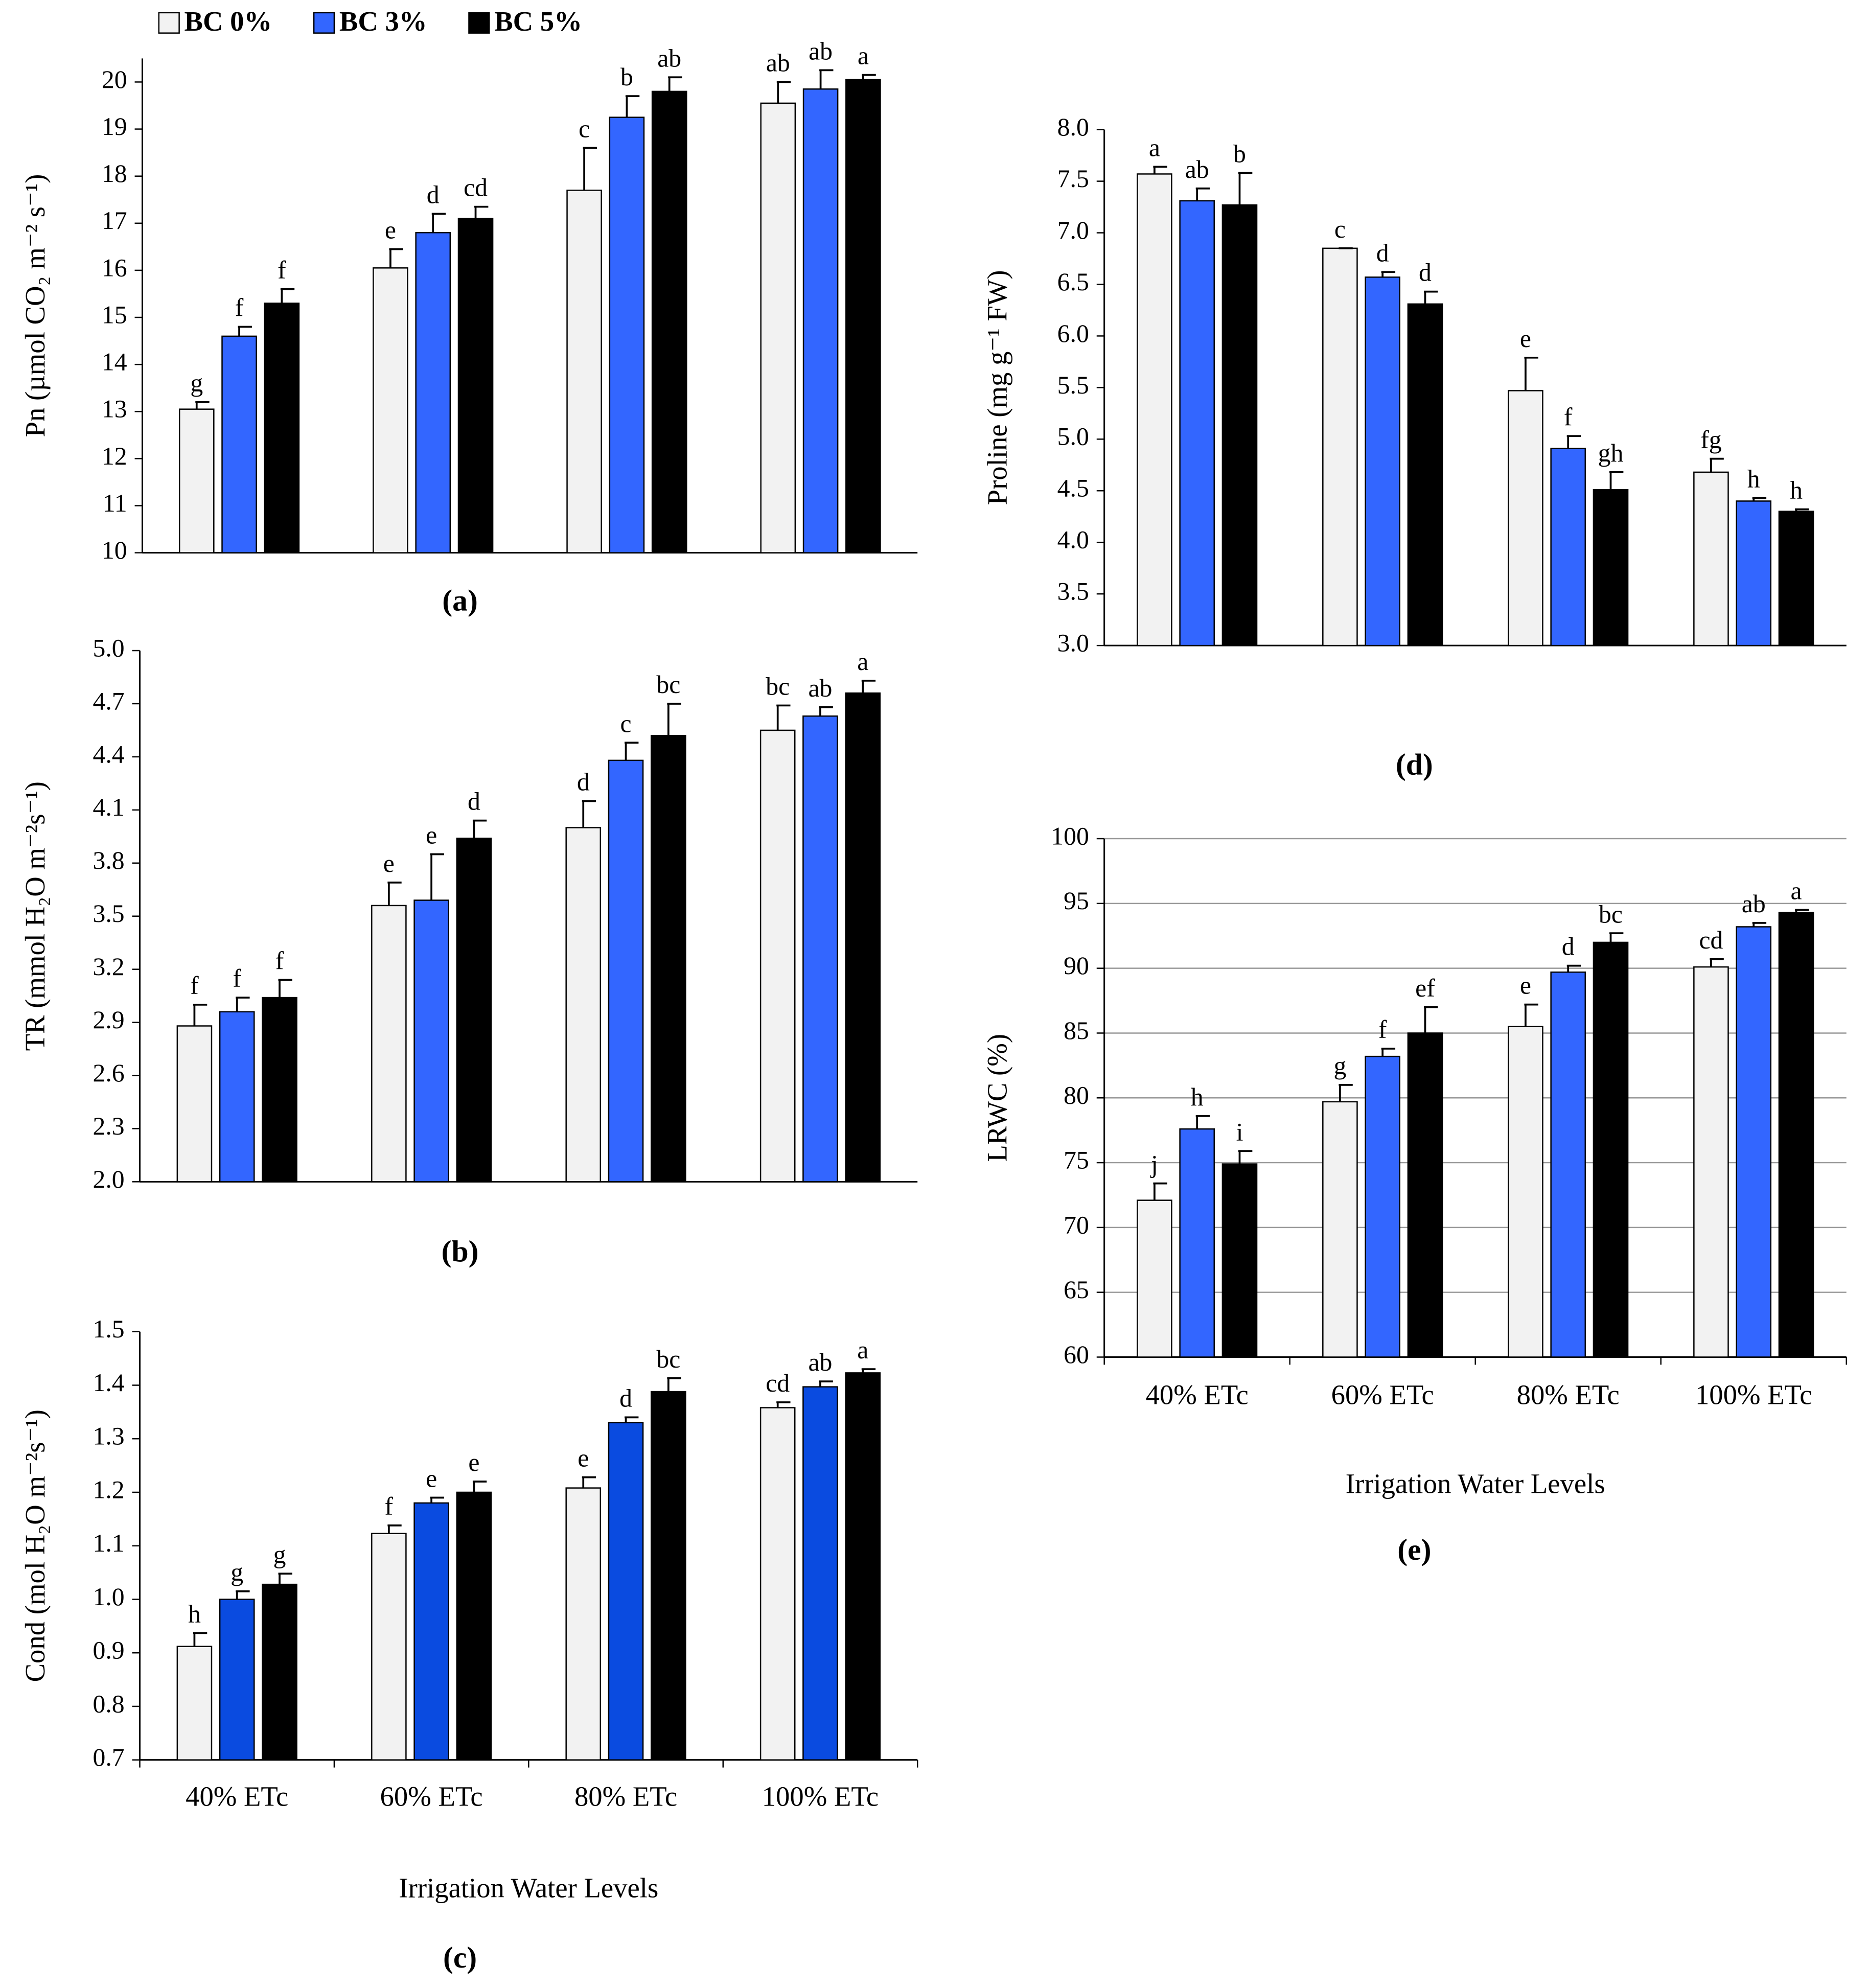  What do you see at coordinates (1076, 901) in the screenshot?
I see `y-tick-label: 95` at bounding box center [1076, 901].